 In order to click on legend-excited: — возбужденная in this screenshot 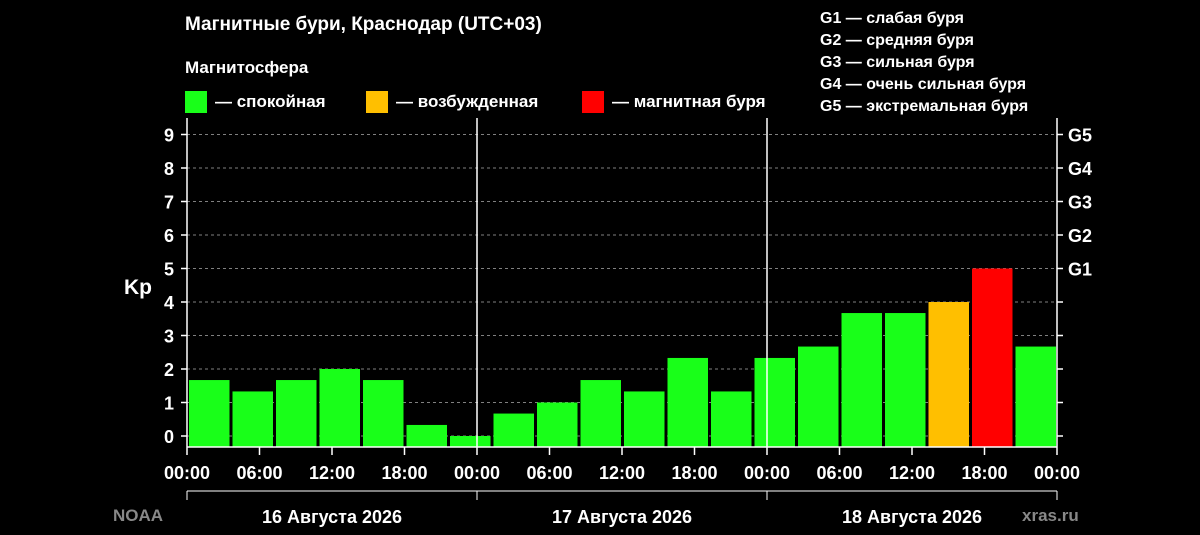, I will do `click(452, 102)`.